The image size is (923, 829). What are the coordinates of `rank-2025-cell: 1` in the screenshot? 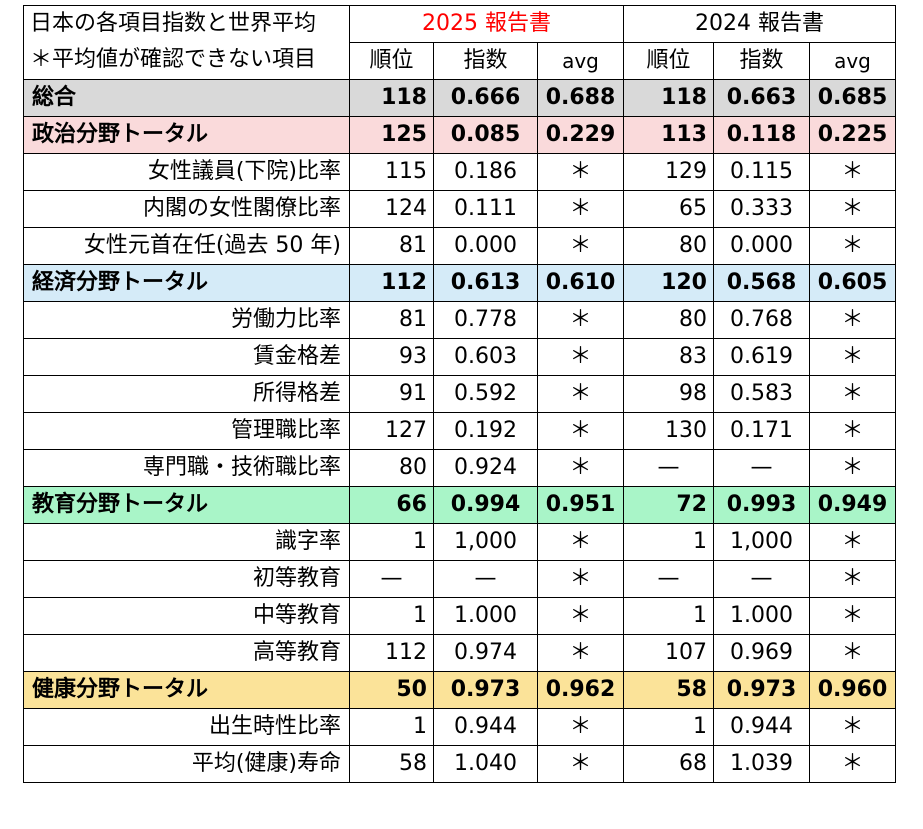 It's located at (391, 727).